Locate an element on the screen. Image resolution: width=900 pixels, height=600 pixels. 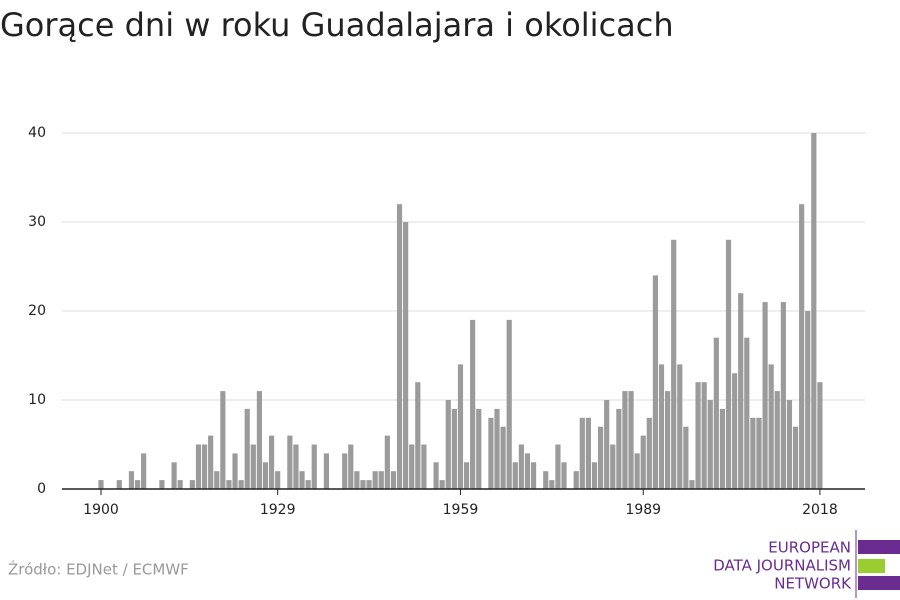
y-tick-label: 20 is located at coordinates (37, 311).